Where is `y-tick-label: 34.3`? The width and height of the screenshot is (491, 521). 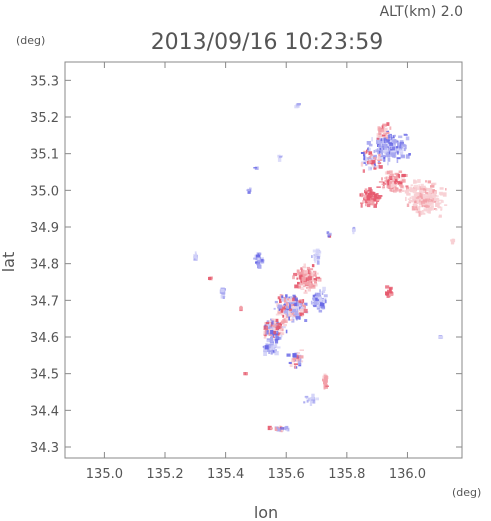
y-tick-label: 34.3 is located at coordinates (44, 448).